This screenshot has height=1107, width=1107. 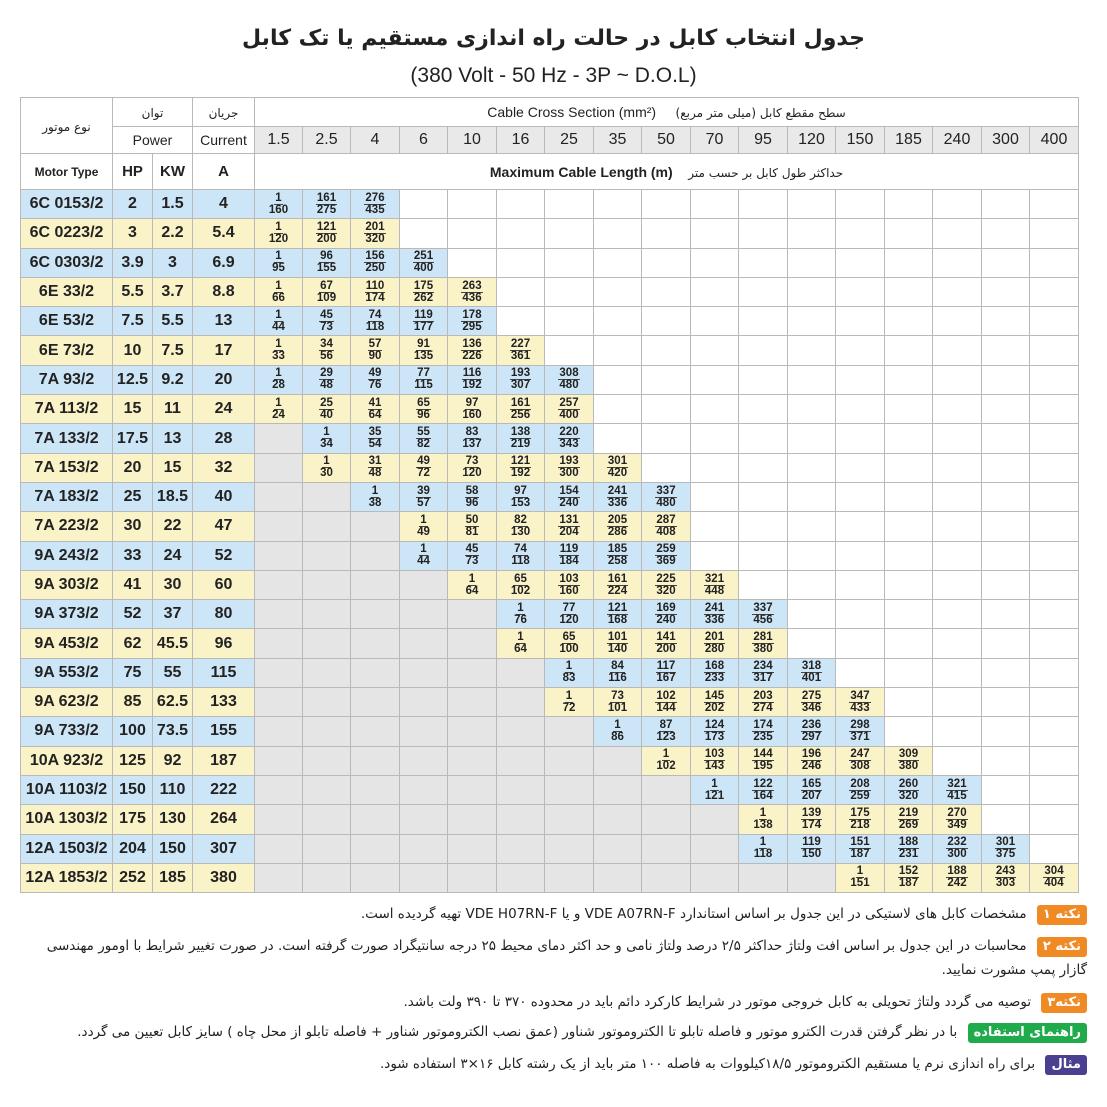 What do you see at coordinates (666, 550) in the screenshot?
I see `range-min: 259` at bounding box center [666, 550].